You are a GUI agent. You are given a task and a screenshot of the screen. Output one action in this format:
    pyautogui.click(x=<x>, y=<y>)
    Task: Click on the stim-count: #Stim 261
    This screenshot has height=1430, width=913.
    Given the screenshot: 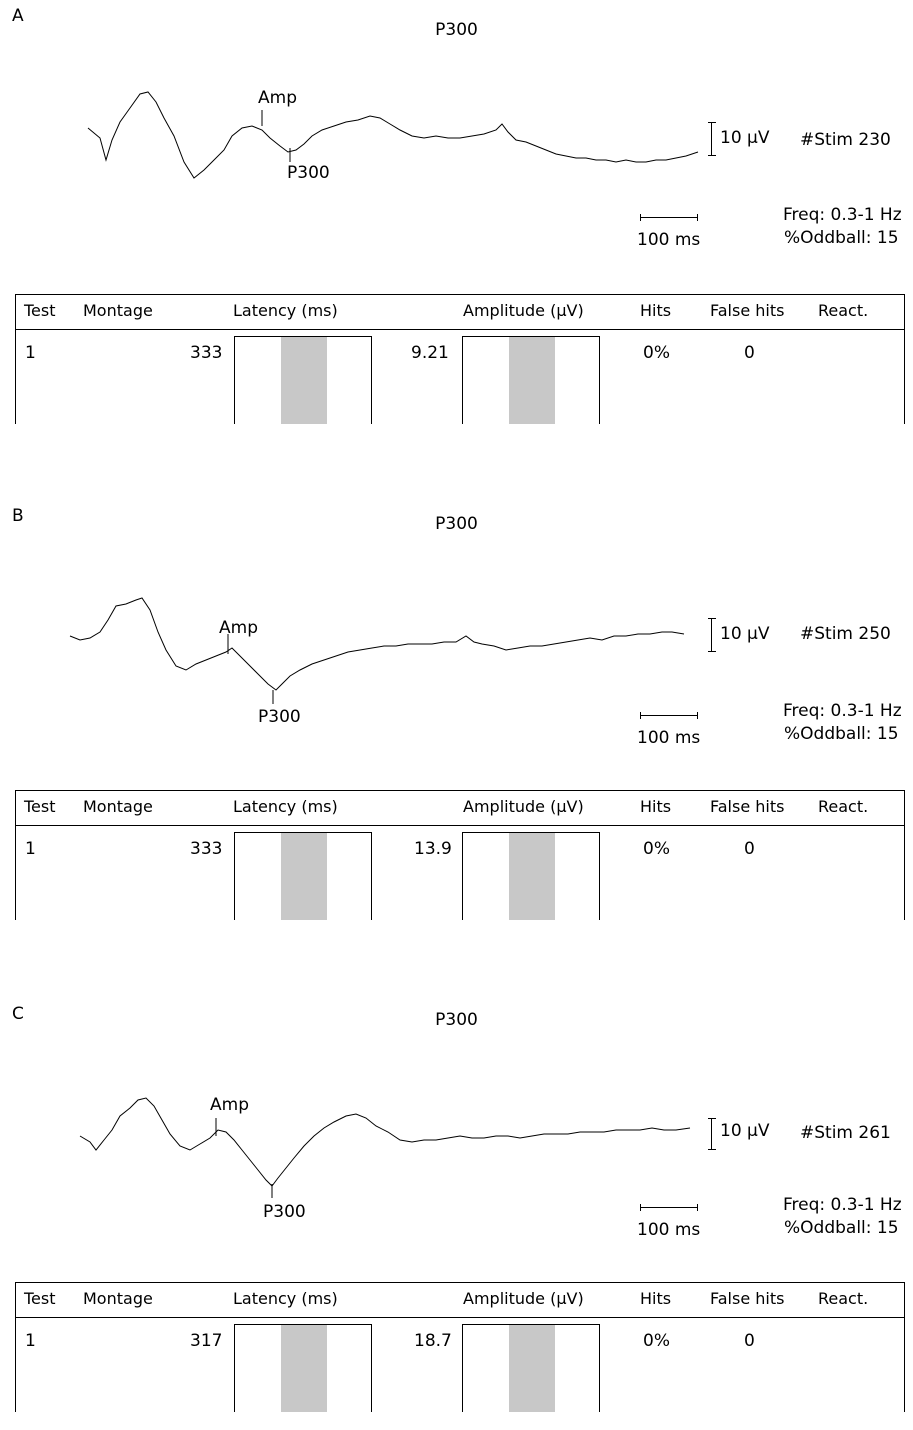 What is the action you would take?
    pyautogui.click(x=845, y=1133)
    